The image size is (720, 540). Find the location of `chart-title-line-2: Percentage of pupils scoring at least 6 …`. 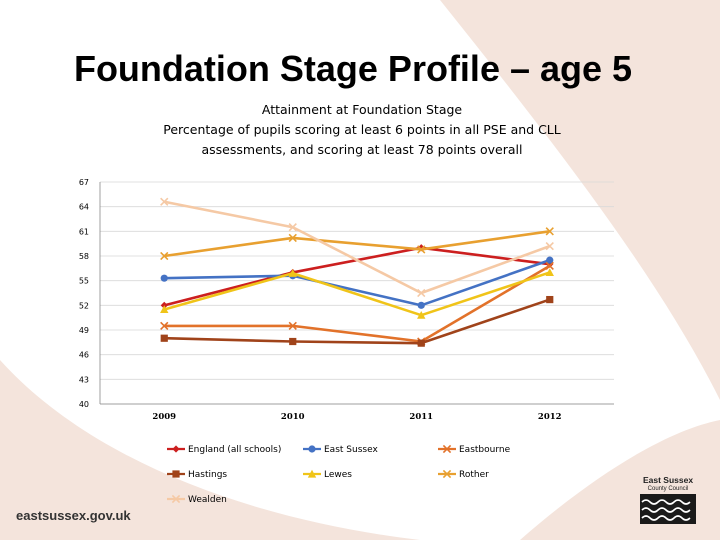

chart-title-line-2: Percentage of pupils scoring at least 6 … is located at coordinates (362, 129).